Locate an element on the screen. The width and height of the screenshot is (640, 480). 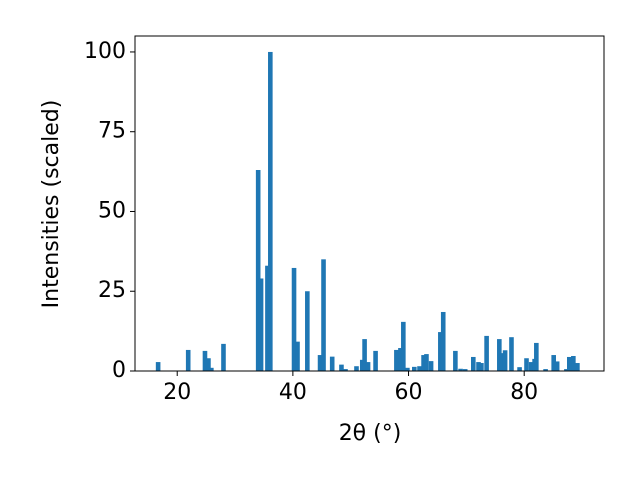
y-tick-label: 50 is located at coordinates (112, 210).